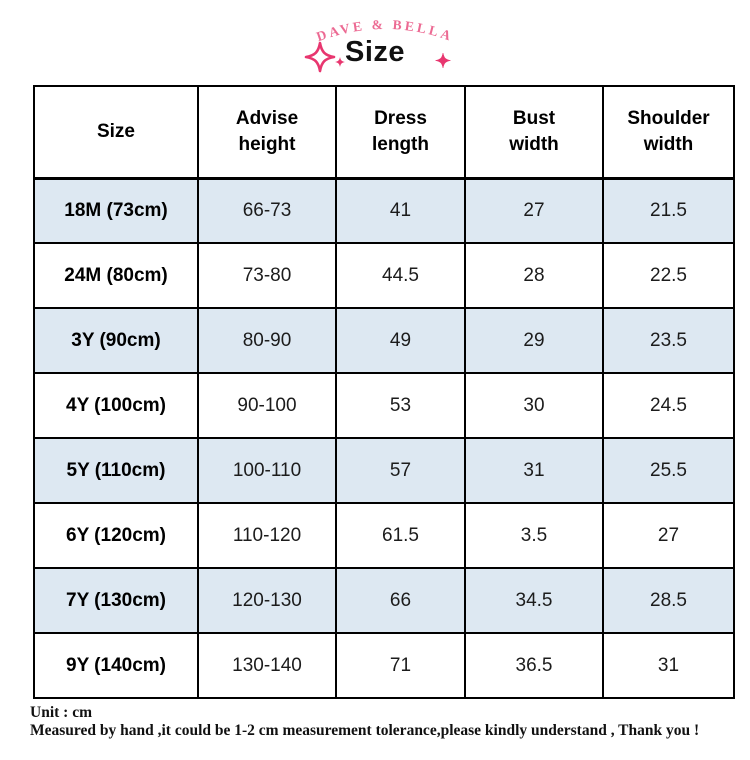 The width and height of the screenshot is (750, 760). Describe the element at coordinates (668, 132) in the screenshot. I see `col-header-shoulder-width: Shoulder width` at that location.